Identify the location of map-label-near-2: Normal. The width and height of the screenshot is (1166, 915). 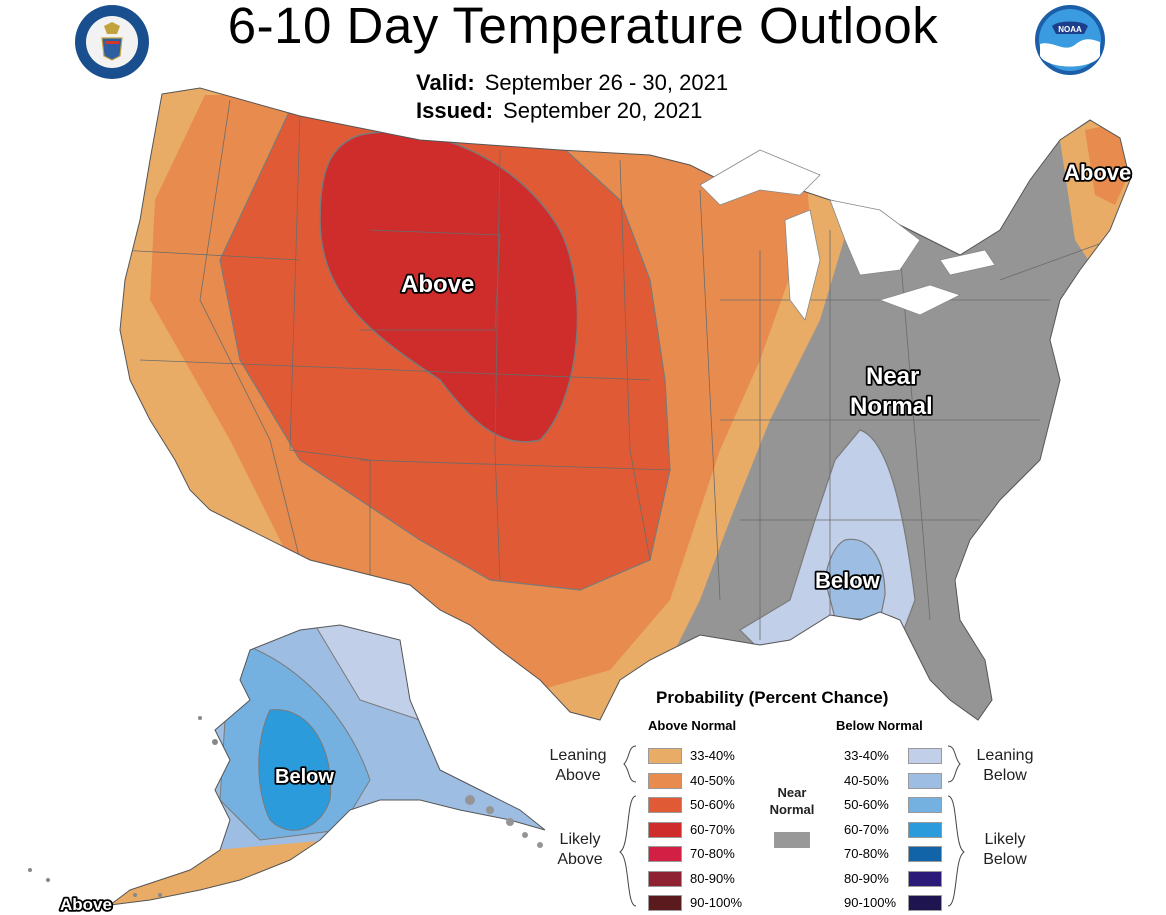
(891, 406).